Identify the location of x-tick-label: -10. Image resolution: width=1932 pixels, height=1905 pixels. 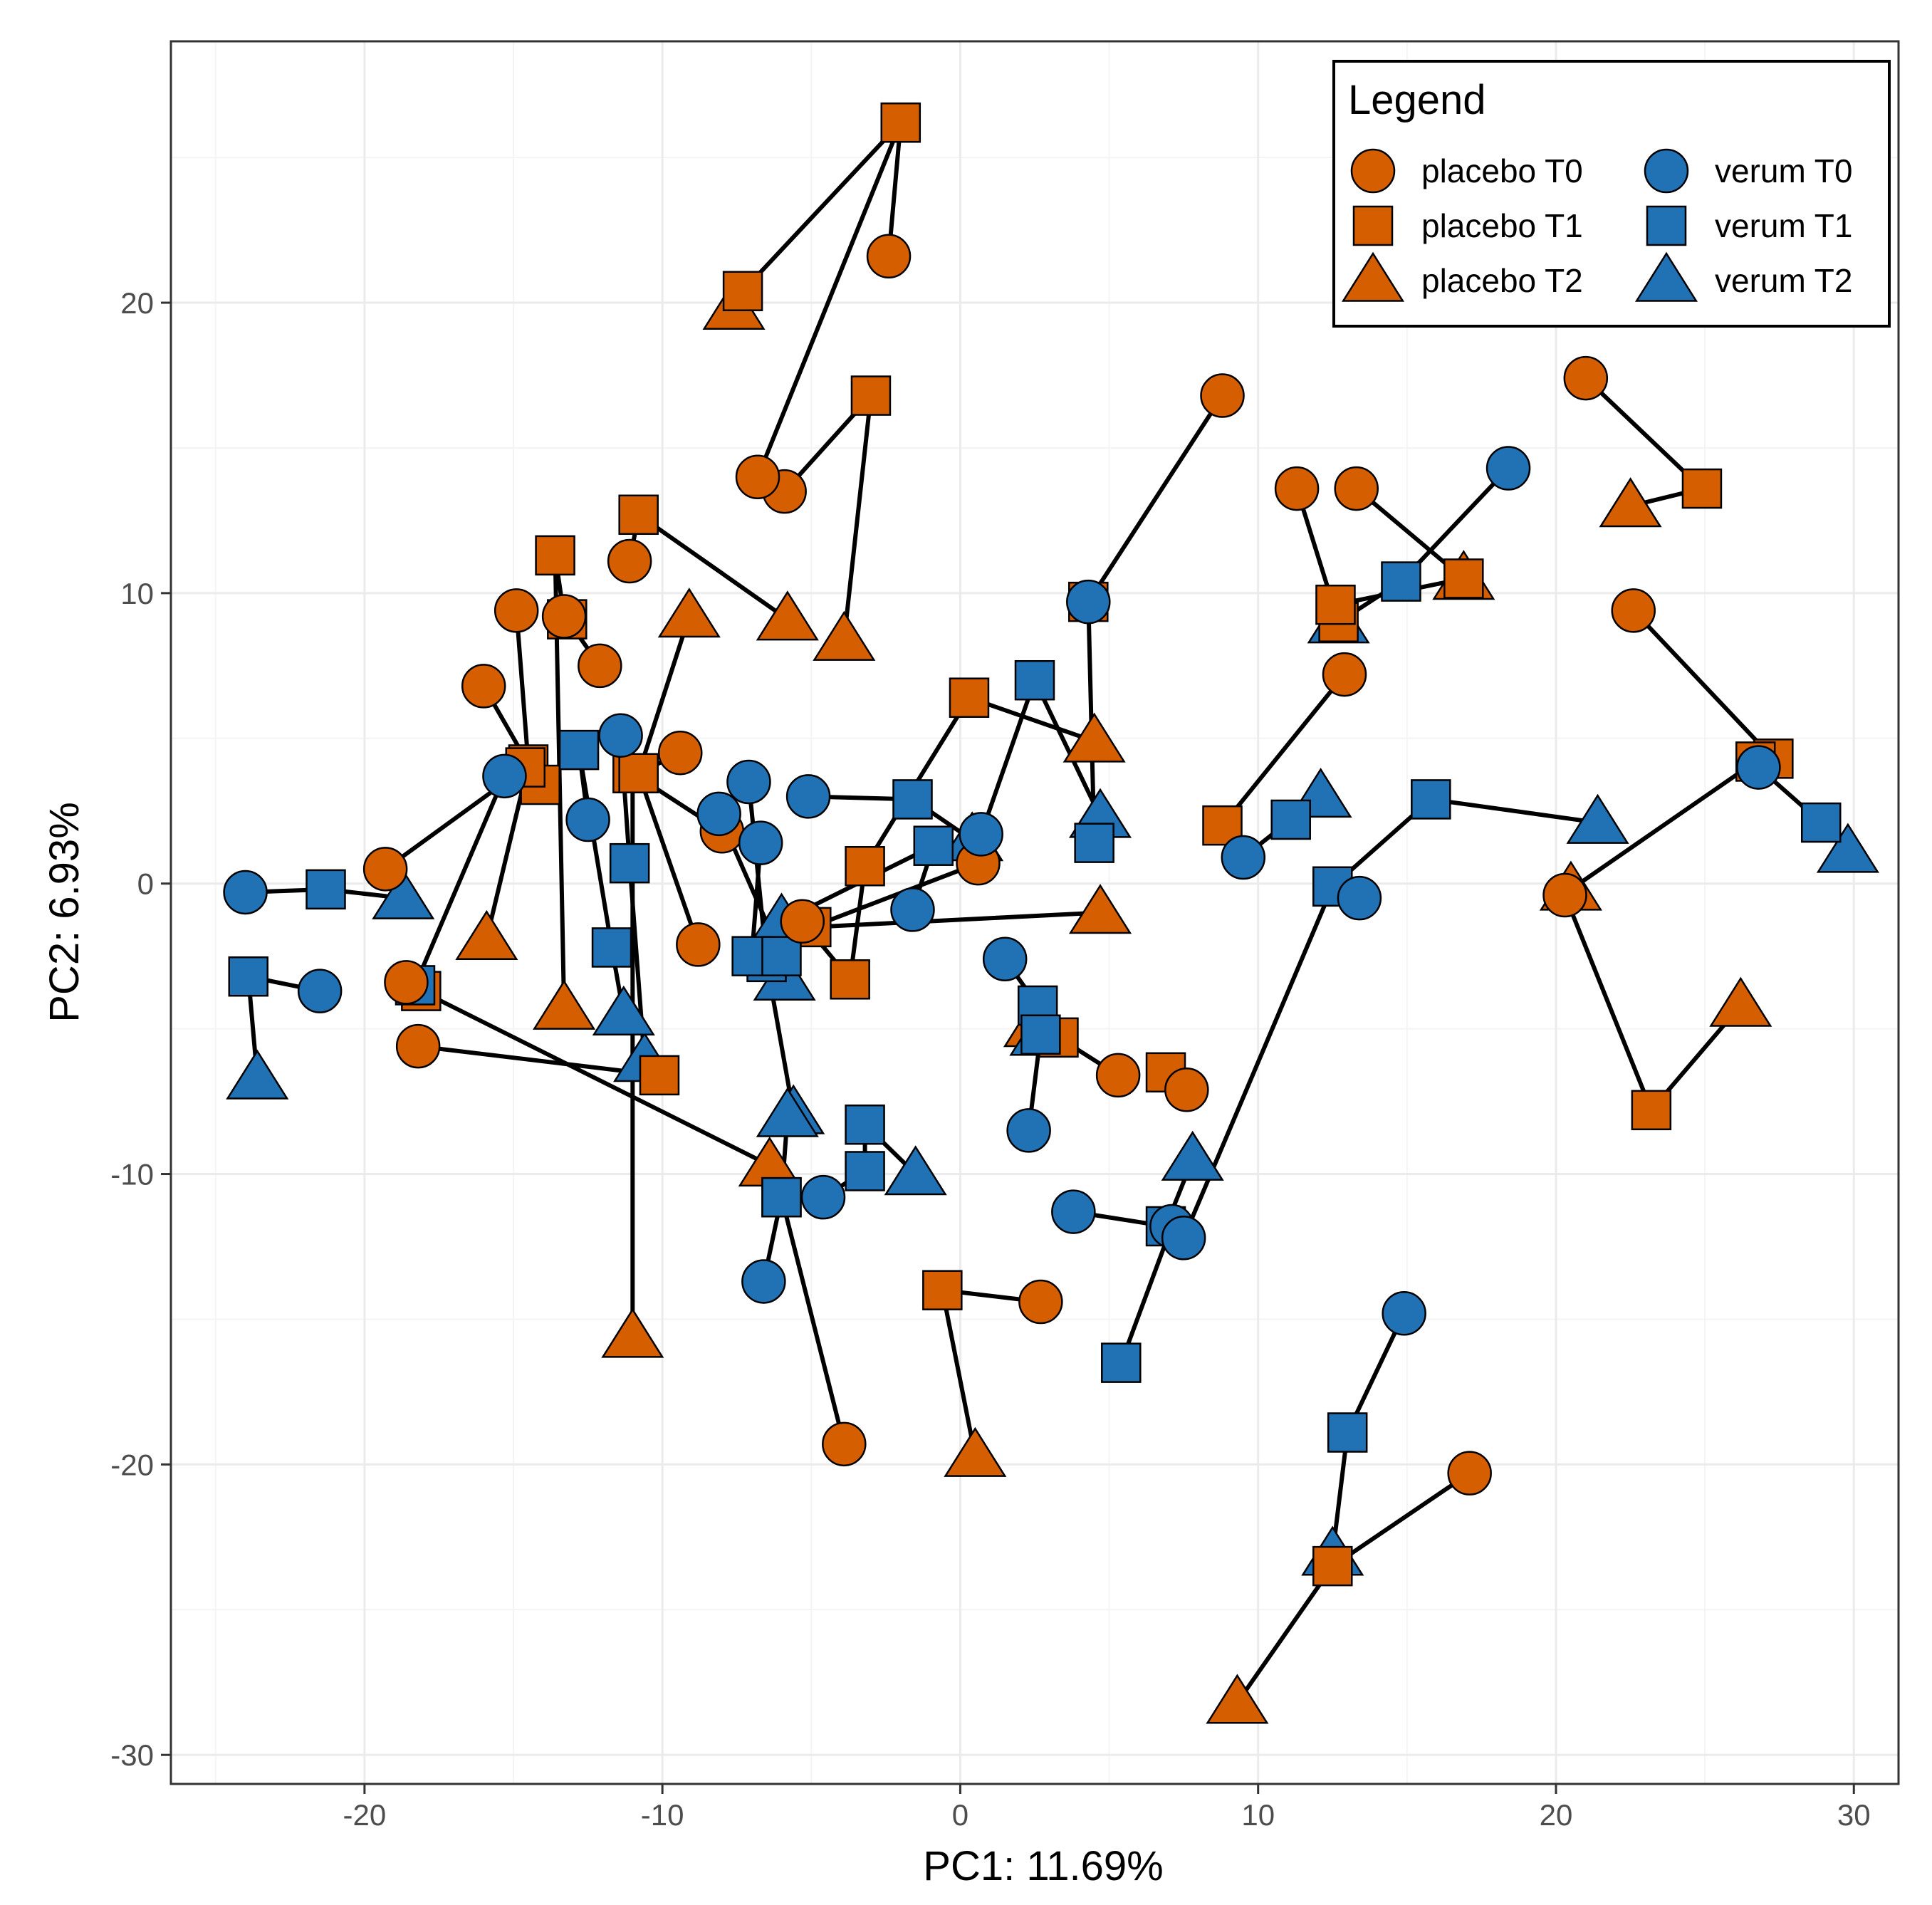
(662, 1815).